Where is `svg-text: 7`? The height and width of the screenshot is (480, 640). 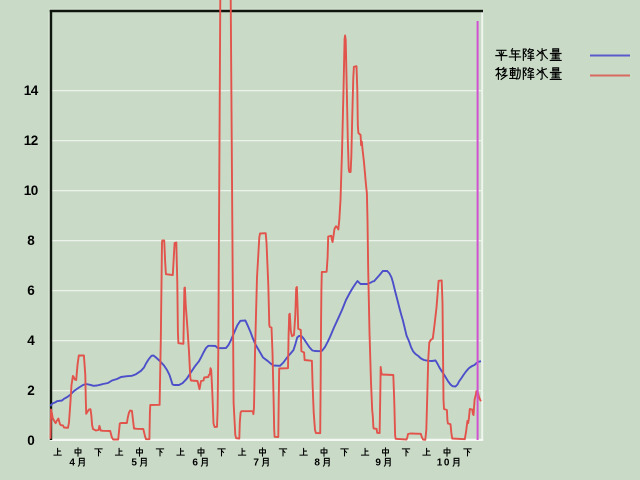
svg-text: 7 is located at coordinates (256, 463).